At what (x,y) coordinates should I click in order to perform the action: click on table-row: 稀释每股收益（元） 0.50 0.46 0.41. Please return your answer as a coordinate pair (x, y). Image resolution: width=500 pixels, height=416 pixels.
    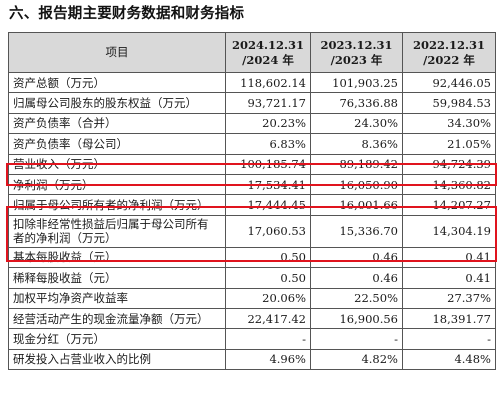
    Looking at the image, I should click on (252, 278).